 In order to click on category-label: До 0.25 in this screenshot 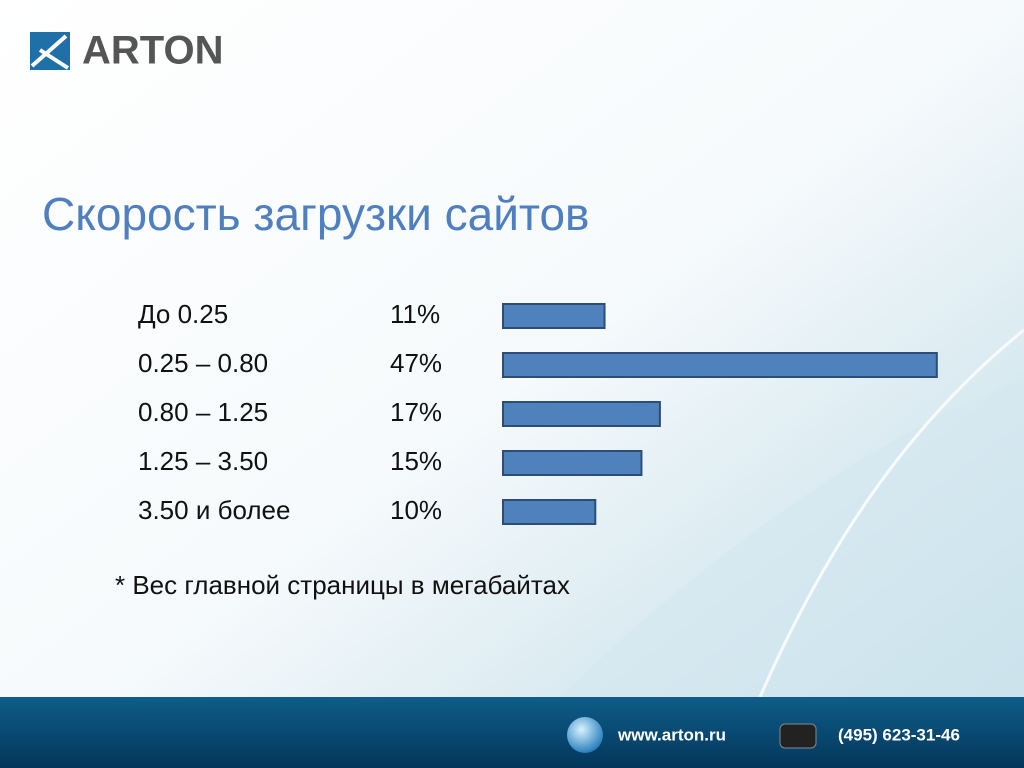, I will do `click(183, 314)`.